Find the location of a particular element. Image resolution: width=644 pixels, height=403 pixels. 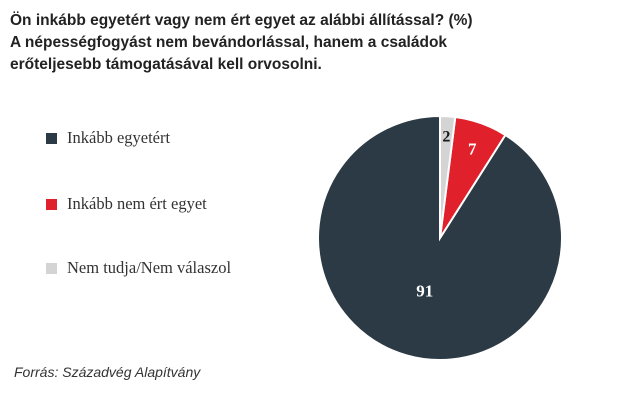

legend-swatch-dont-know is located at coordinates (51, 268).